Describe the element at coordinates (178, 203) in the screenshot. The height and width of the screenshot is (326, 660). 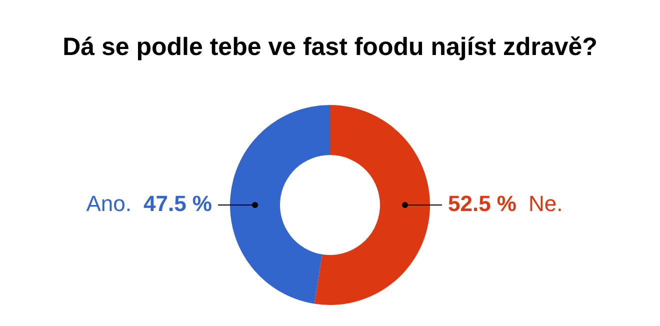
I see `data-label: 47.5 %` at that location.